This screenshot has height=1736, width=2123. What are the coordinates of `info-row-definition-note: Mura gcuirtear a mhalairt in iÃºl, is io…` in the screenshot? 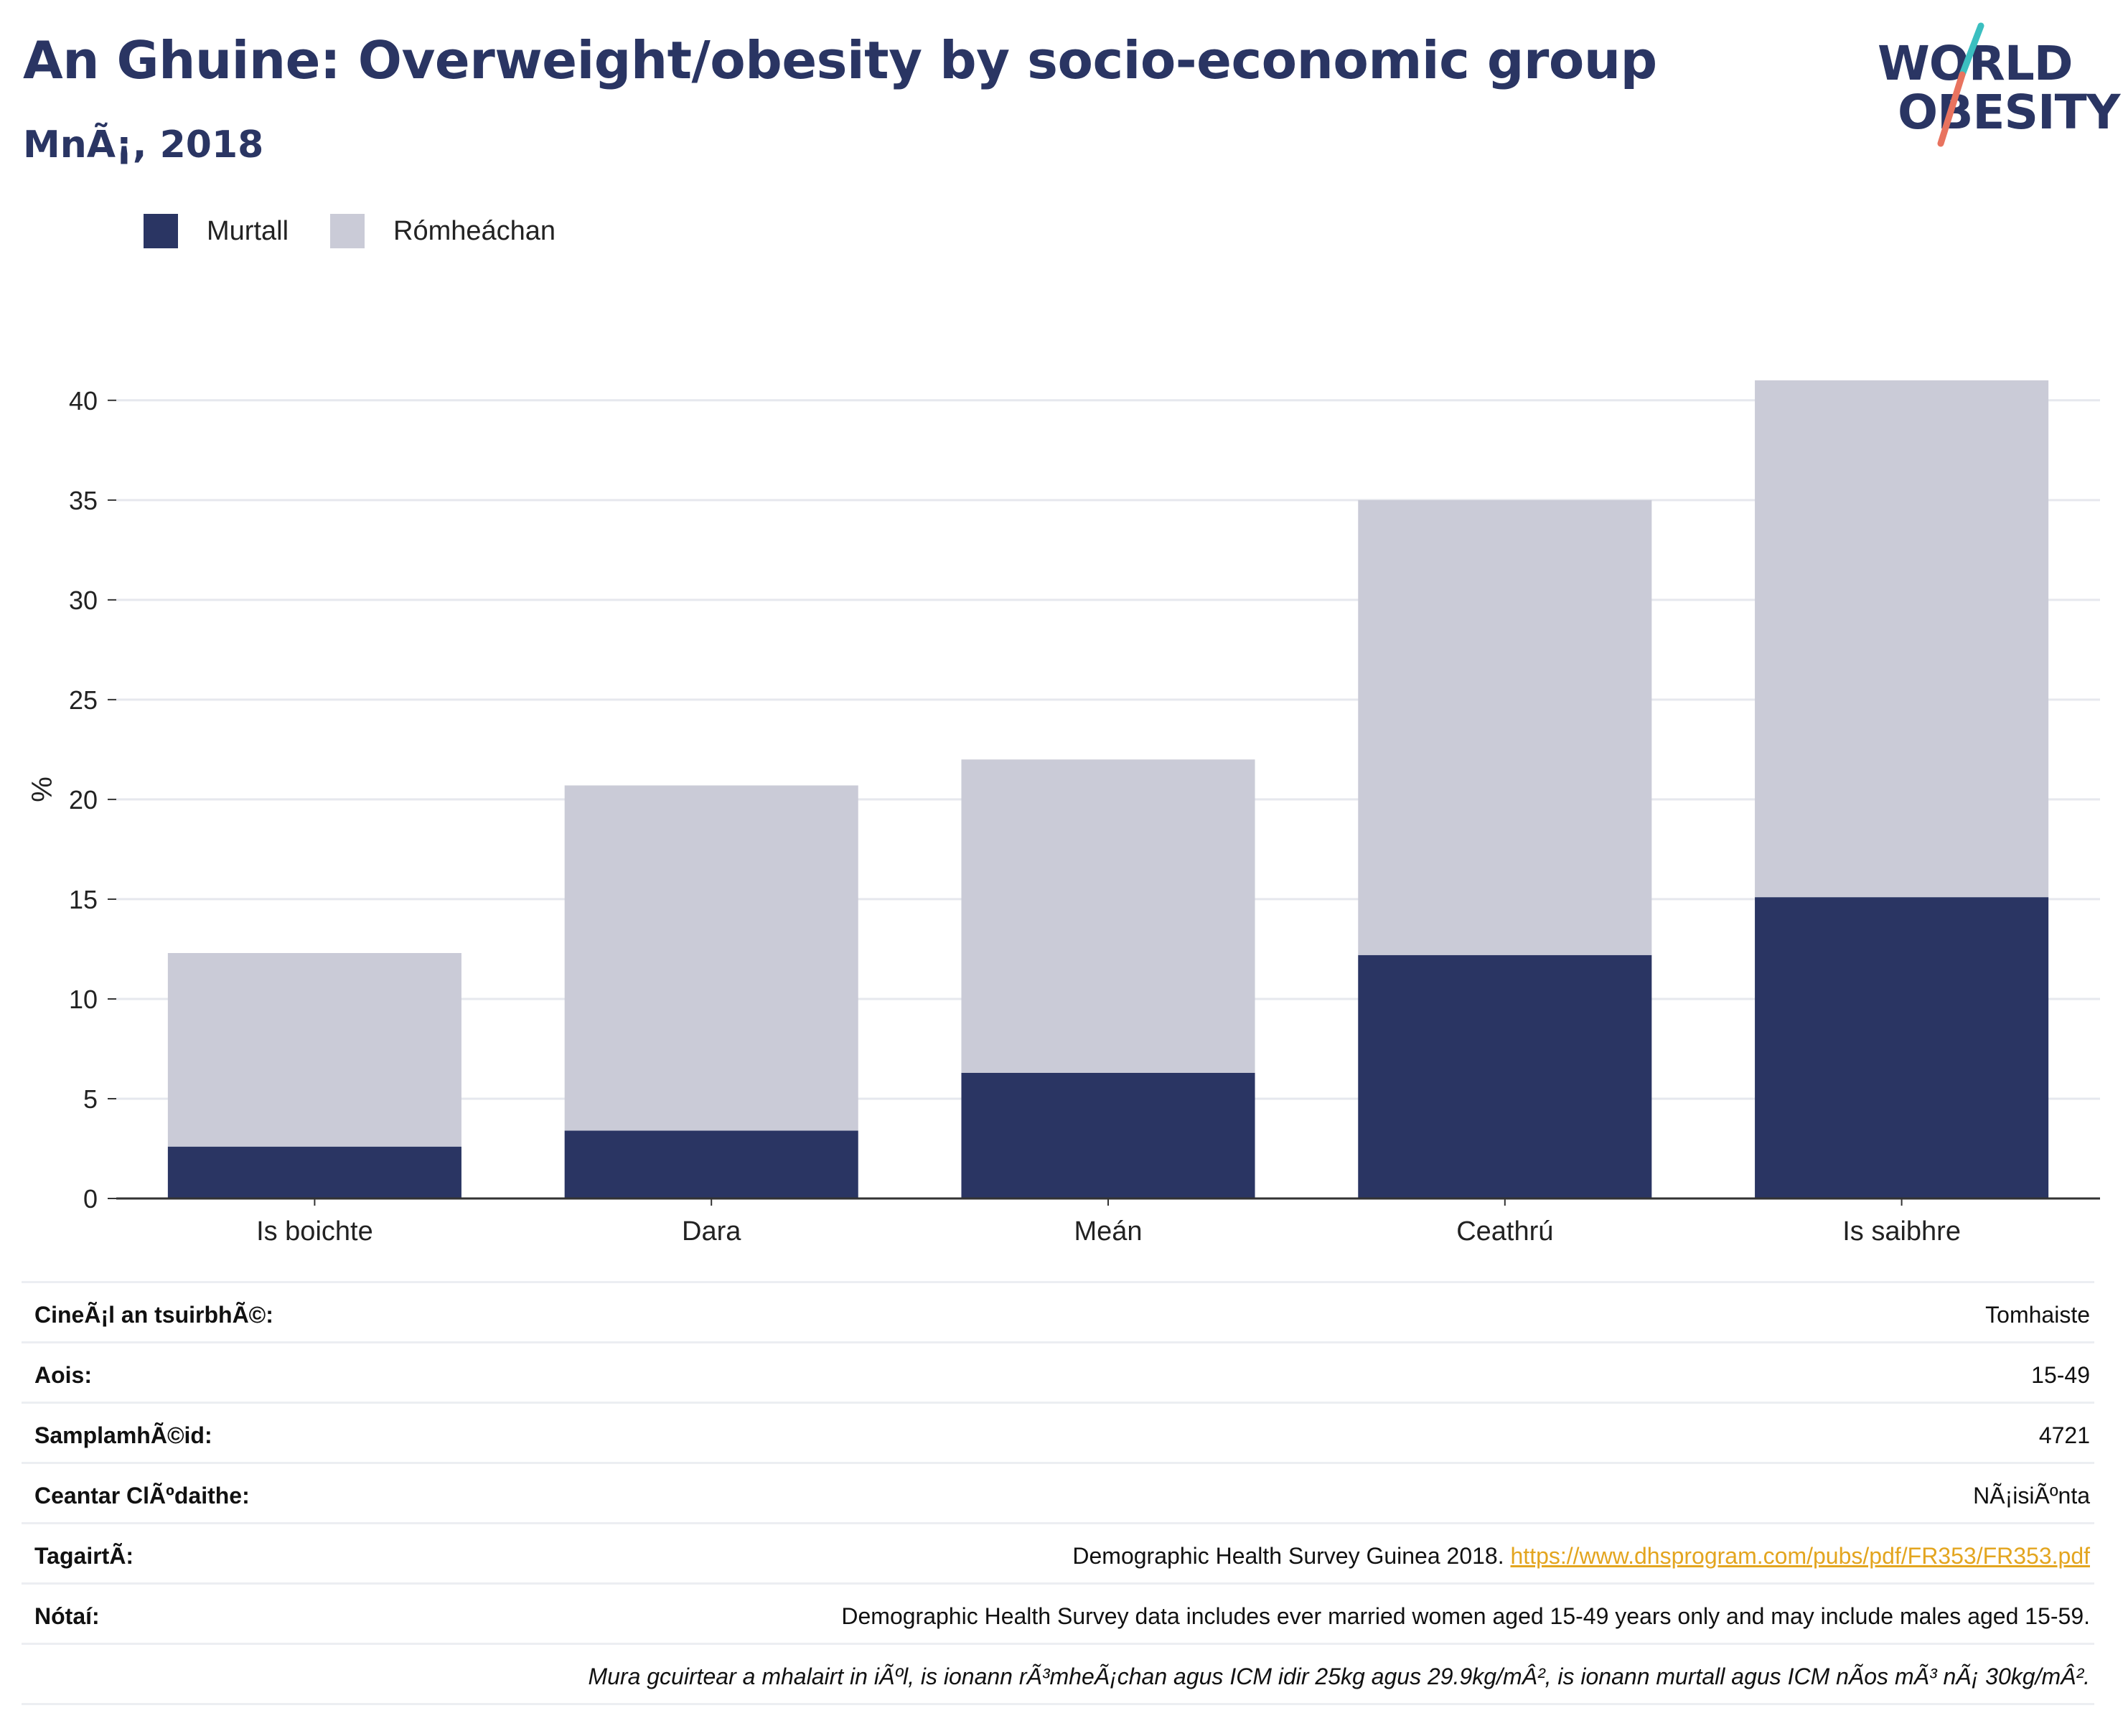 It's located at (1058, 1674).